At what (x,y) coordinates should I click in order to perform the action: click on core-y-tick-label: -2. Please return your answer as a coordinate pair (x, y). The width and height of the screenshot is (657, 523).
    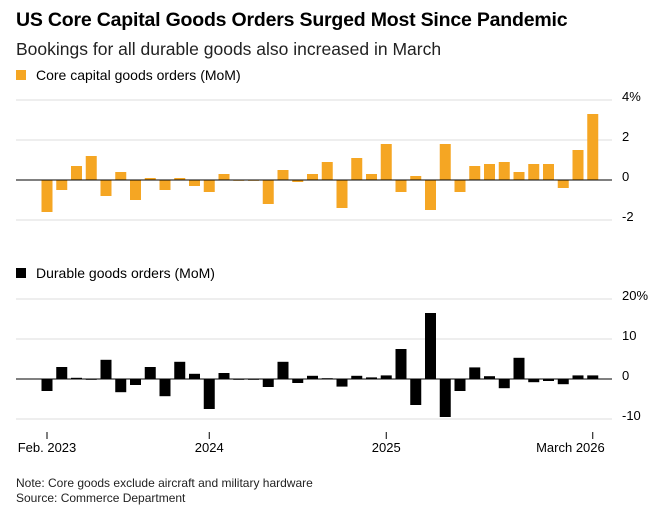
    Looking at the image, I should click on (628, 216).